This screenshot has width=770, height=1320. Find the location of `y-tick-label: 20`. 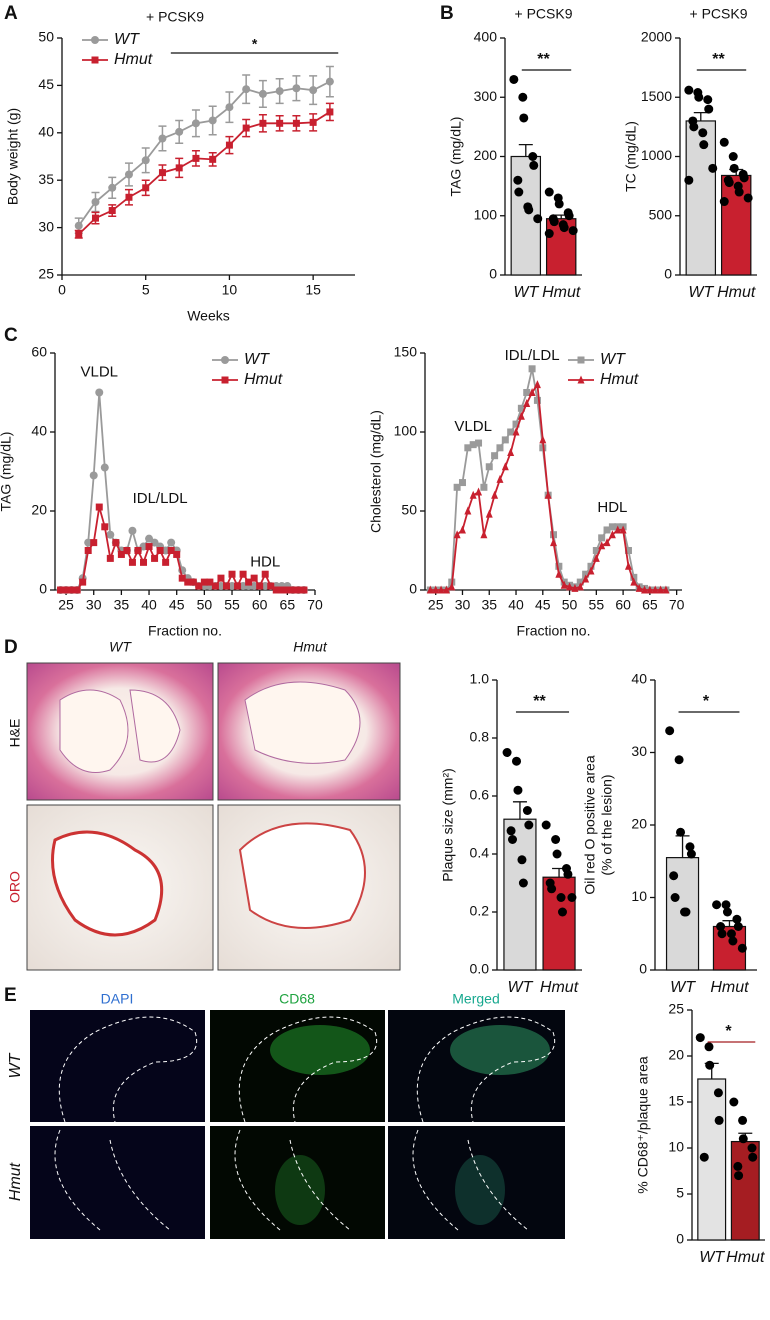

y-tick-label: 20 is located at coordinates (639, 824).